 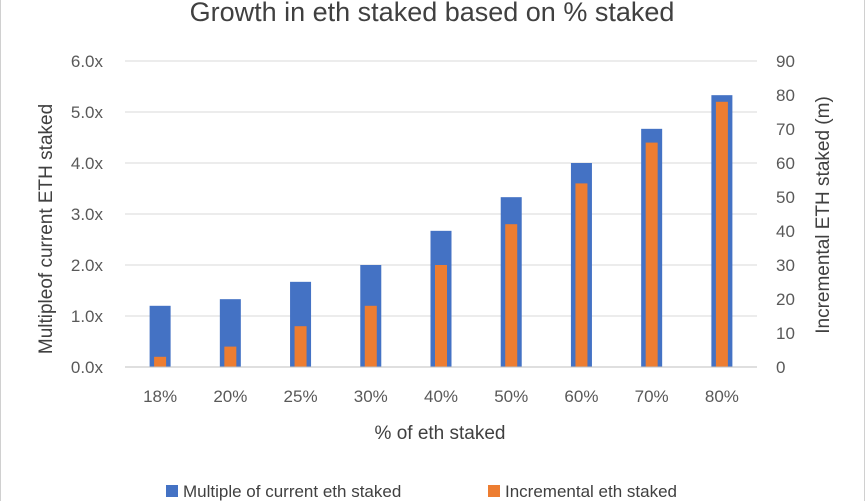 I want to click on left-tick-label: 4.0x, so click(x=87, y=163).